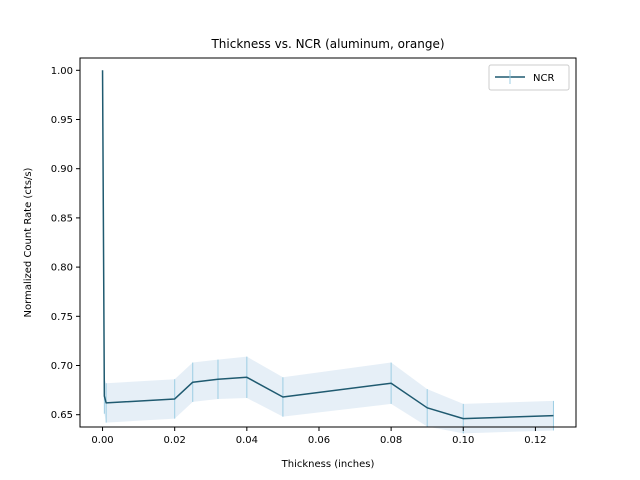  Describe the element at coordinates (328, 464) in the screenshot. I see `x-axis-label: Thickness (inches)` at that location.